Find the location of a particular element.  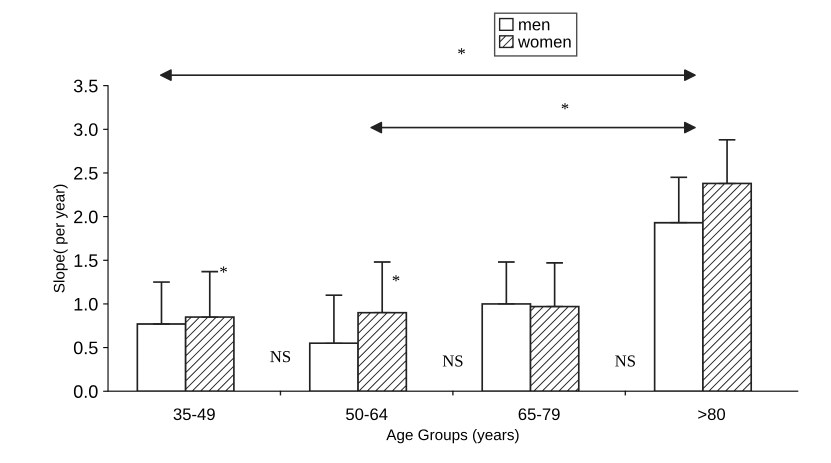

y-tick-label: 1.0 is located at coordinates (86, 304).